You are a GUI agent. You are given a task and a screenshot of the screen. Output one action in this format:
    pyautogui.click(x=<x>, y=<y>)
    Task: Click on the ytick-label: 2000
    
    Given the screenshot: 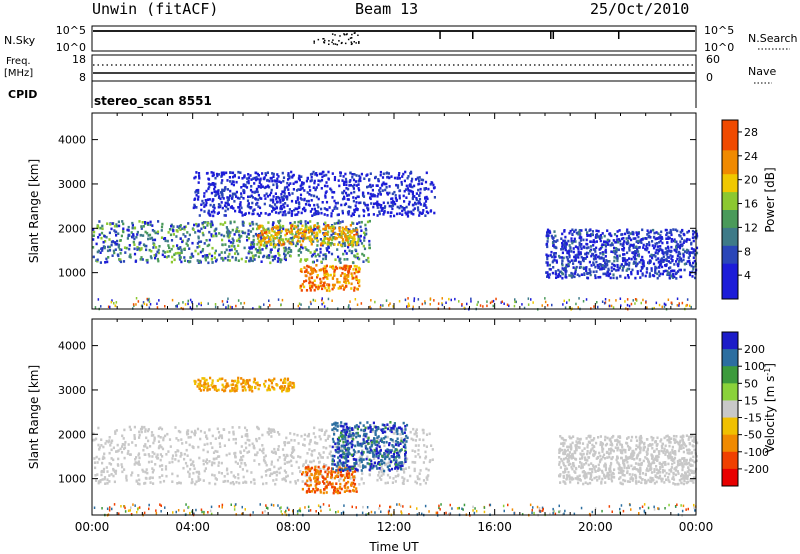 What is the action you would take?
    pyautogui.click(x=72, y=228)
    